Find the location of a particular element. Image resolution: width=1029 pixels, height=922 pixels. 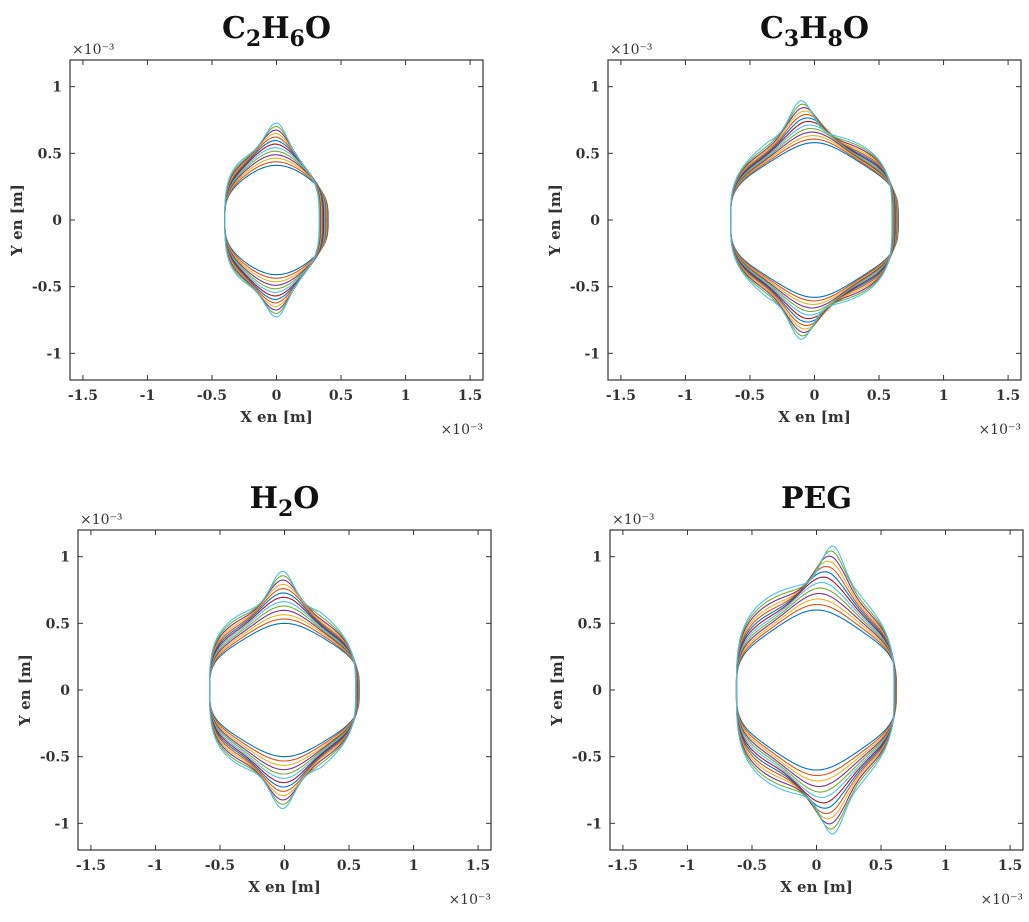

chart-title-part: 3 is located at coordinates (791, 39).